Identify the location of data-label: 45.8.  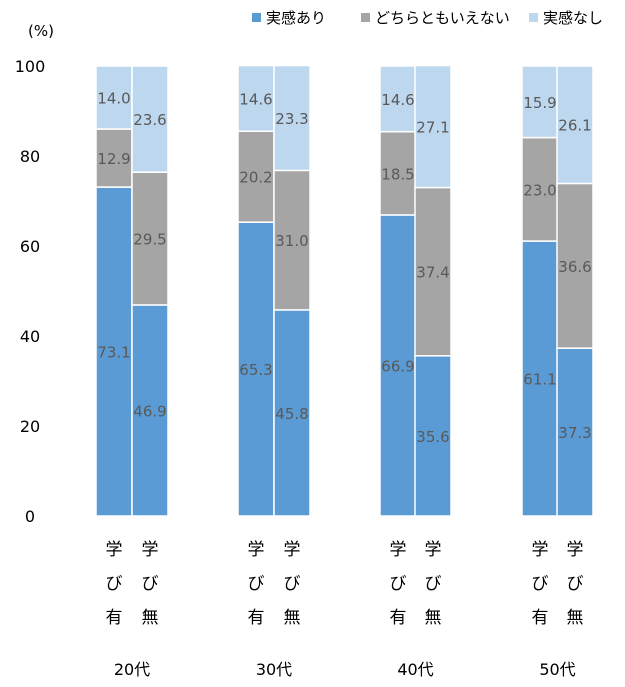
(291, 414).